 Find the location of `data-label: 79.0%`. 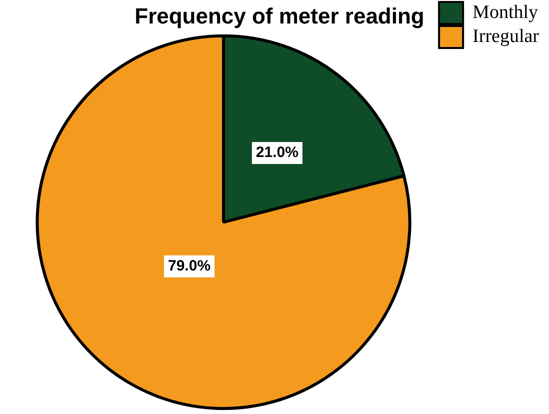

data-label: 79.0% is located at coordinates (189, 266).